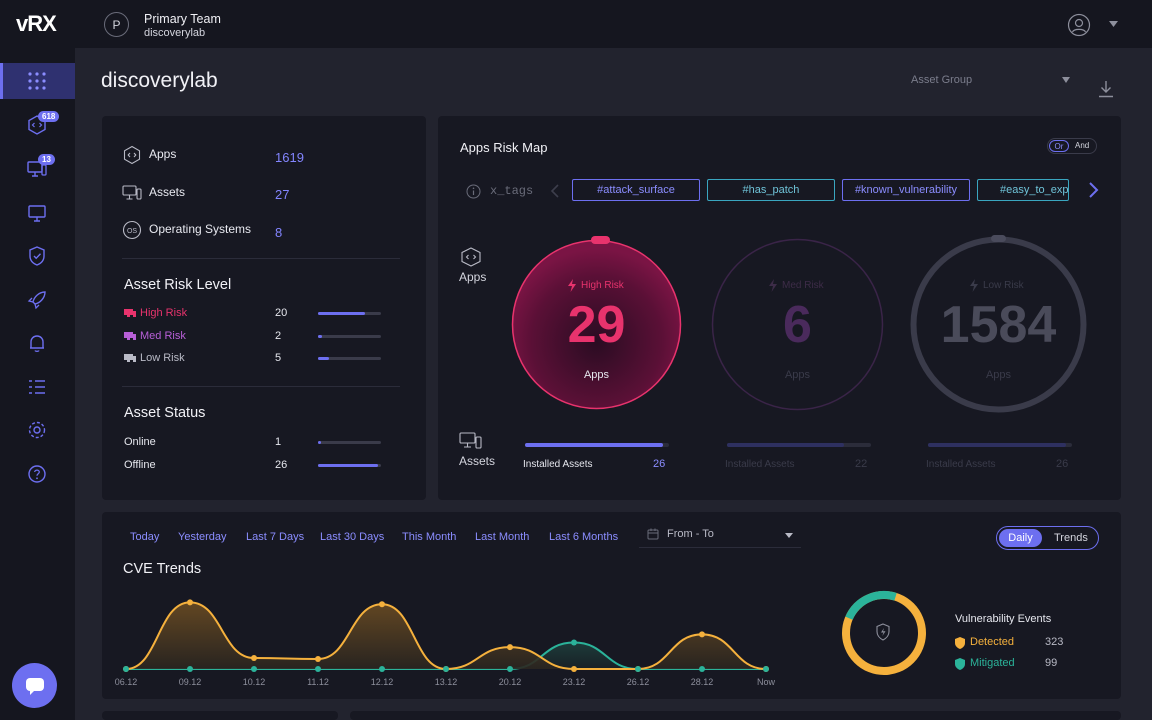 The image size is (1152, 720). I want to click on page-title: discoverylab, so click(159, 80).